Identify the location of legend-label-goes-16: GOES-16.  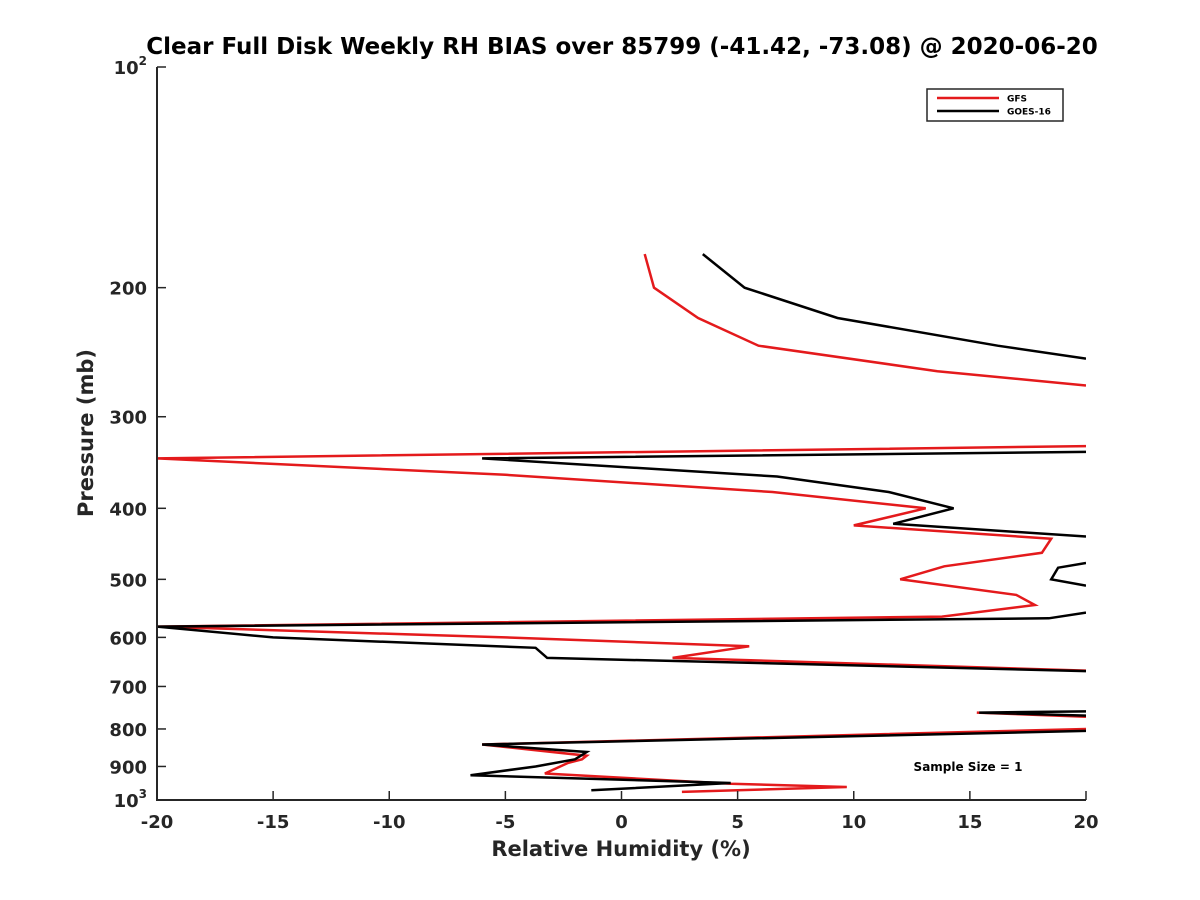
(1029, 113).